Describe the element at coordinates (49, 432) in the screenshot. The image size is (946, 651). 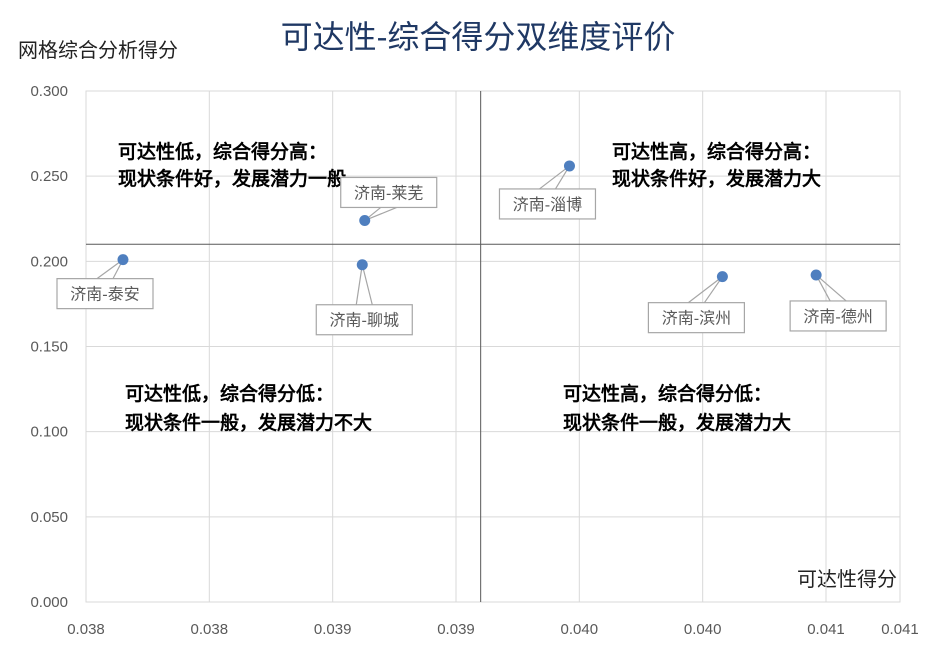
I see `y-tick-label: 0.100` at that location.